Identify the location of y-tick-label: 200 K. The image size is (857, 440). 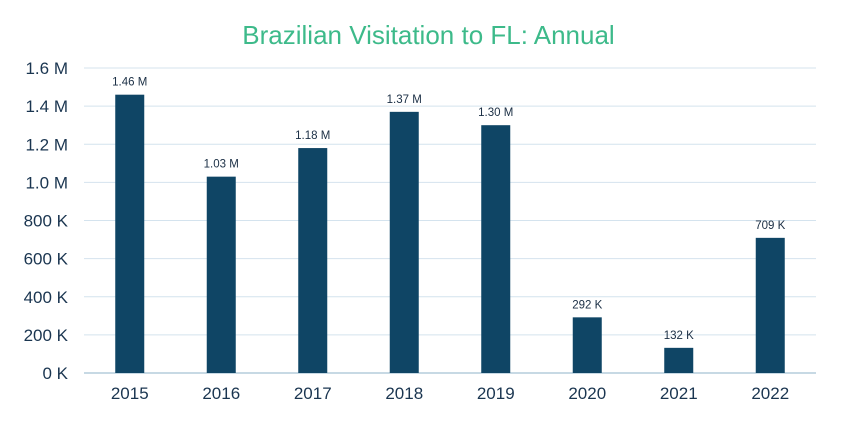
(46, 335).